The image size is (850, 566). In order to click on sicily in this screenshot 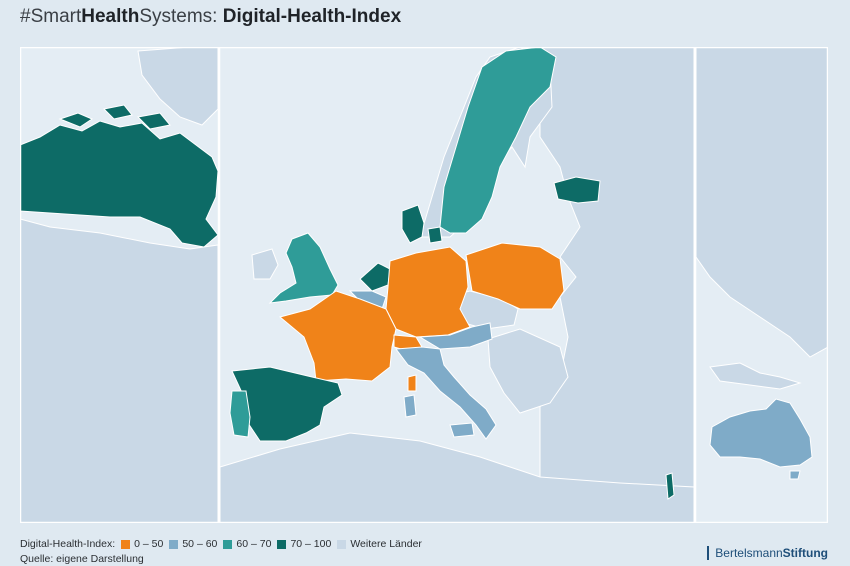, I will do `click(462, 430)`.